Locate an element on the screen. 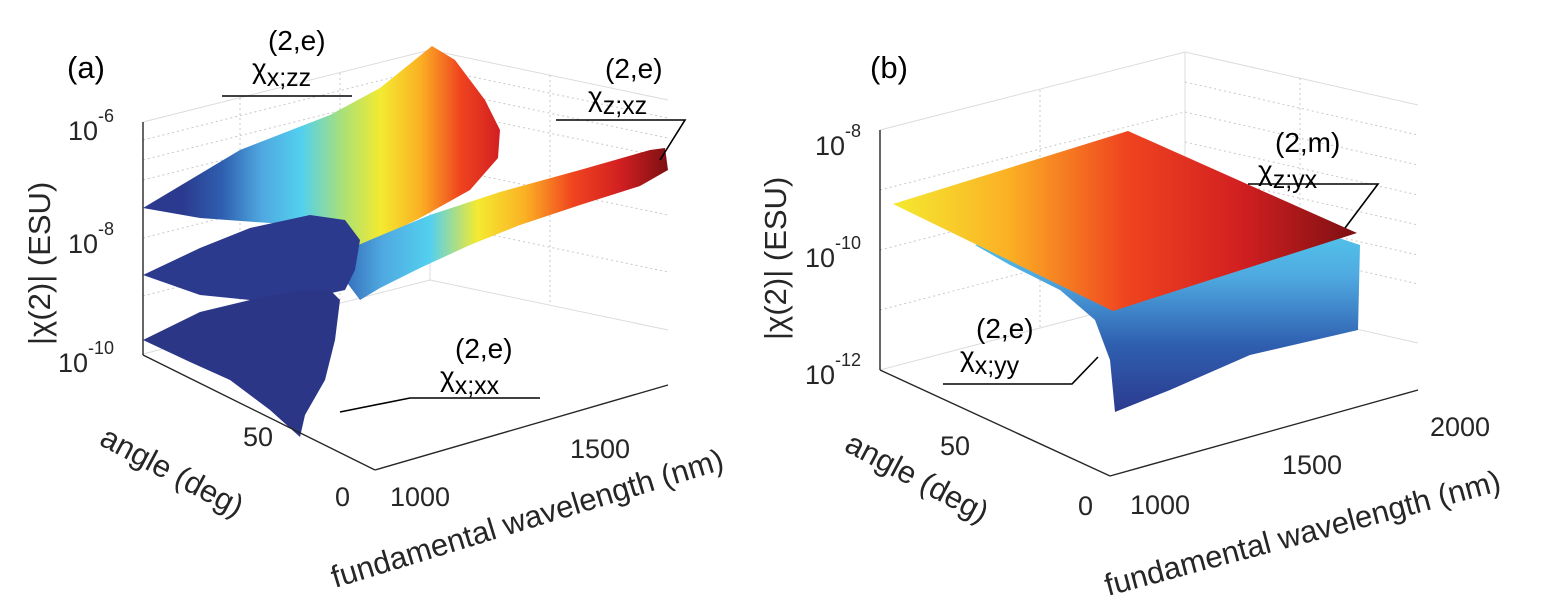 Image resolution: width=1551 pixels, height=606 pixels. panel-a-z-label: |χ(2)| (ESU) is located at coordinates (39, 263).